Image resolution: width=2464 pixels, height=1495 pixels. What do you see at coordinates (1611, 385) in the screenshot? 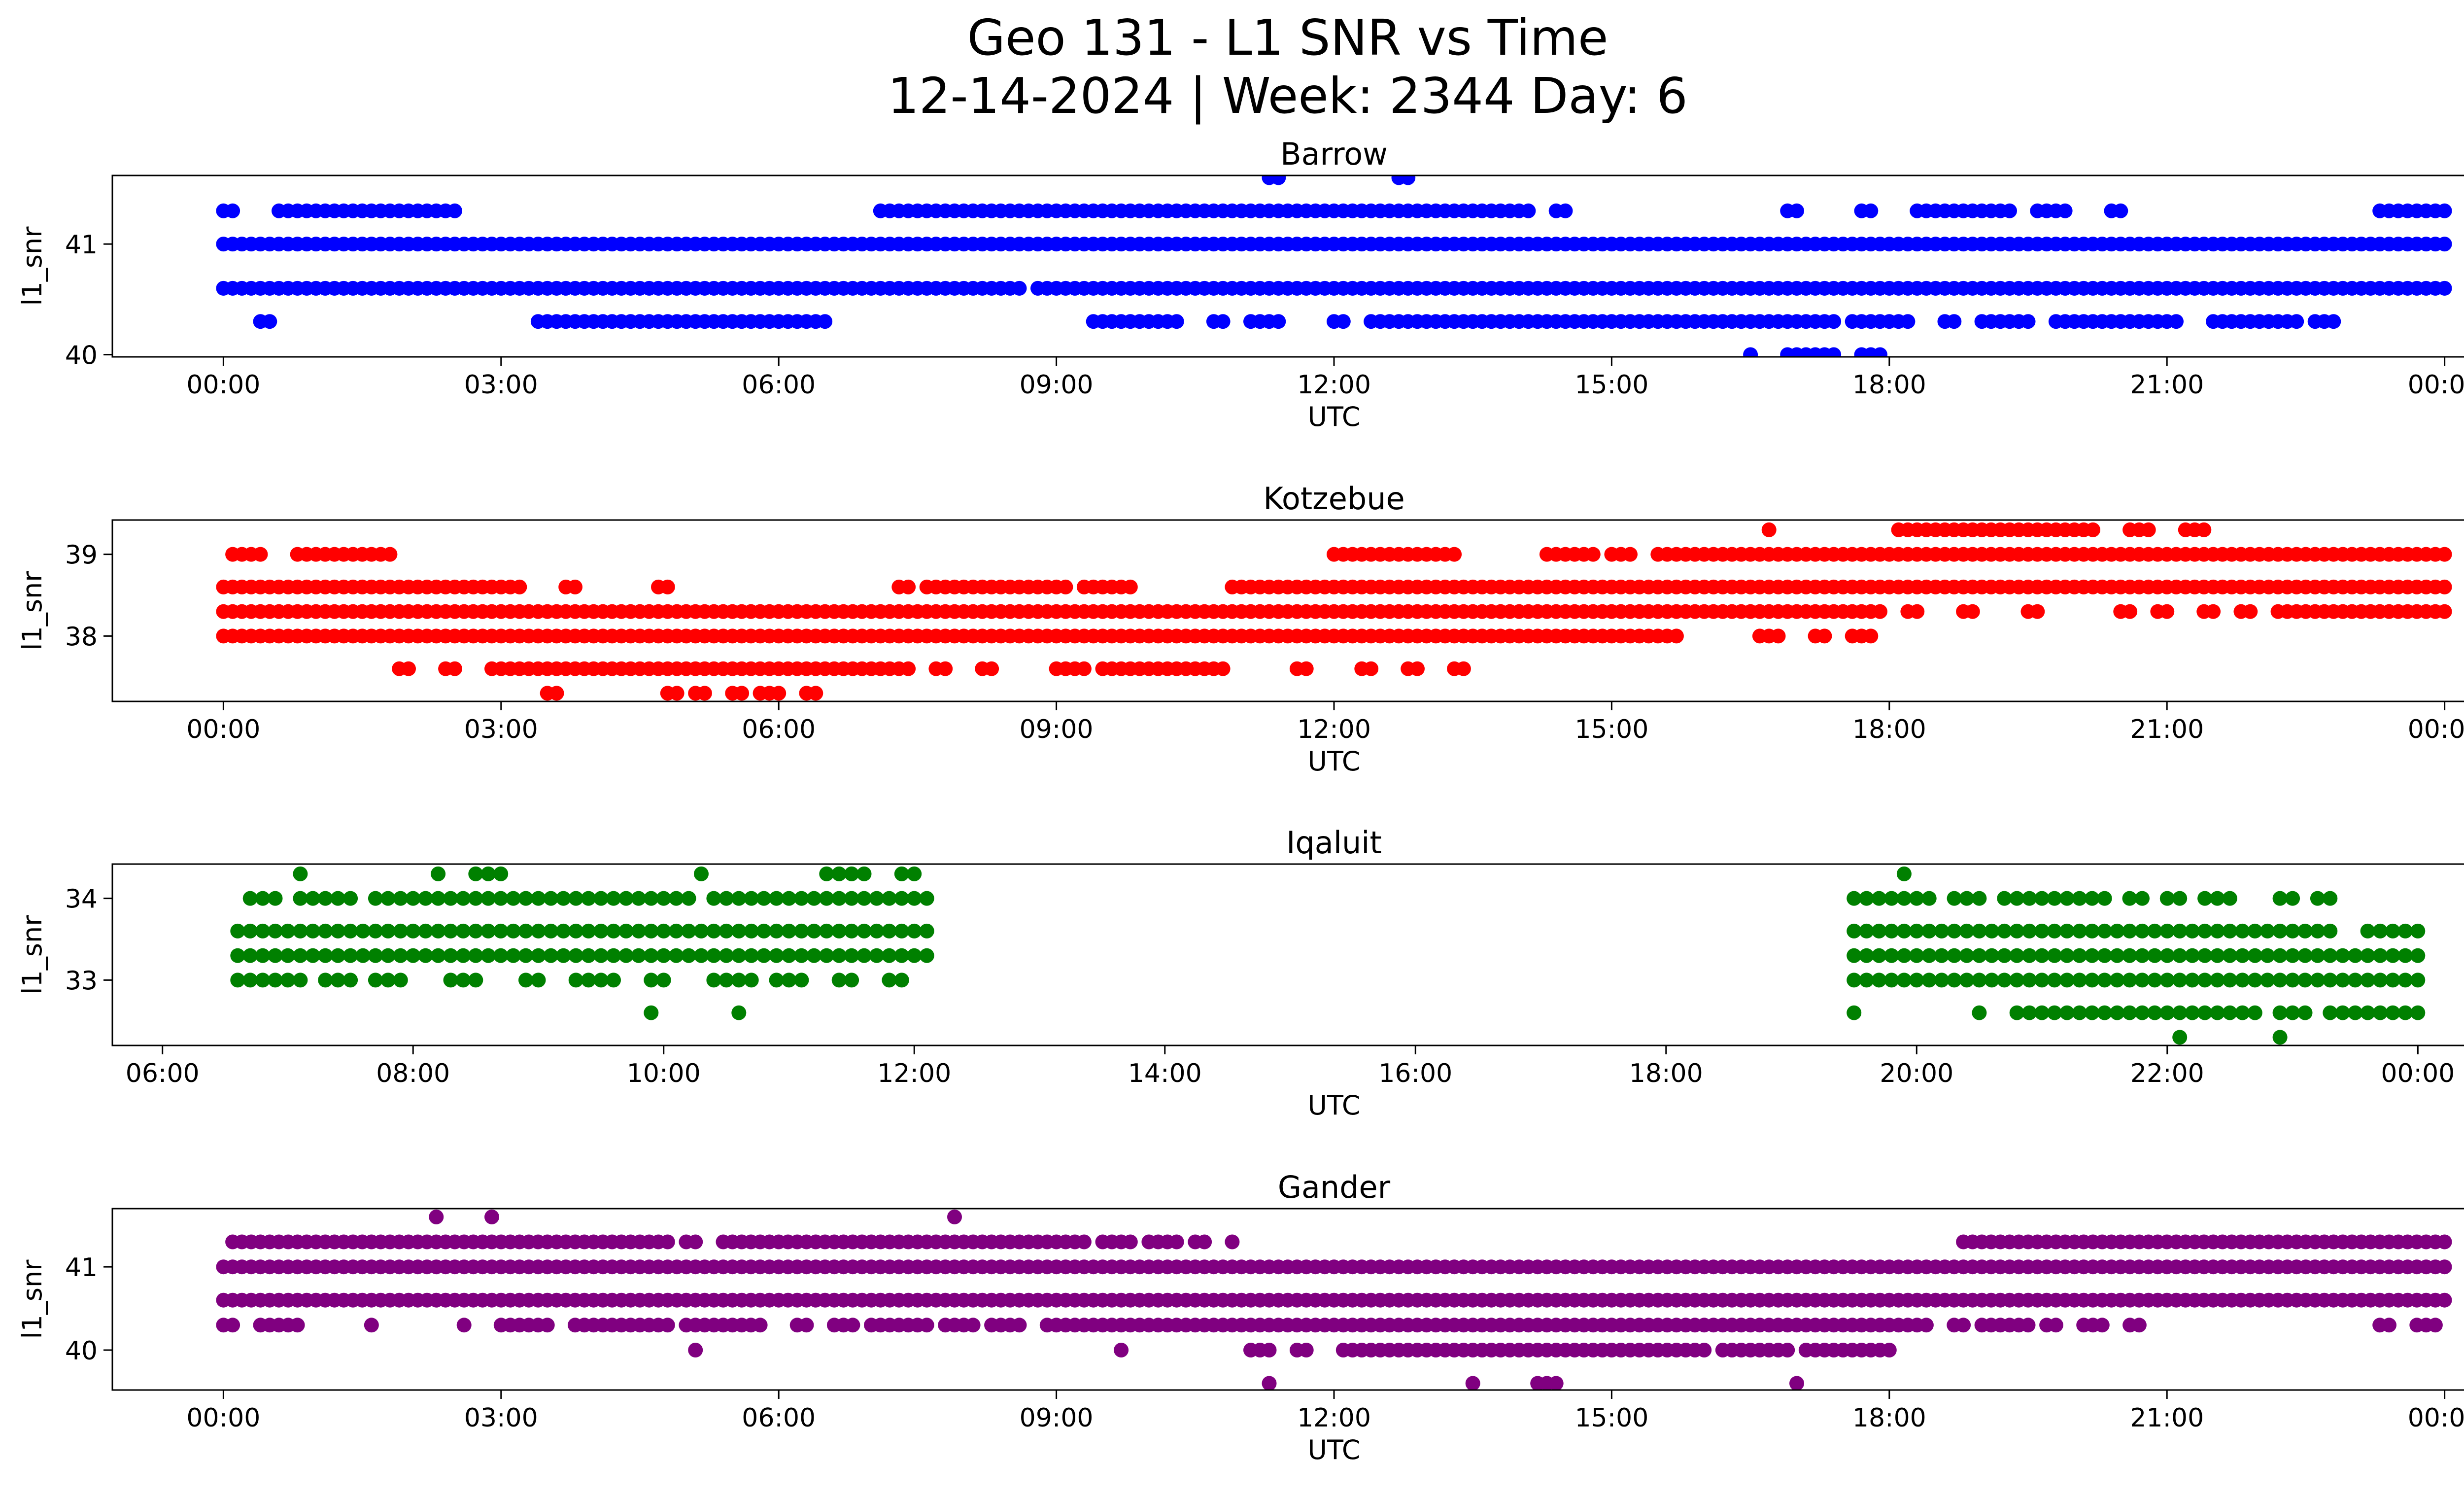
I see `x-tick-label: 15:00` at bounding box center [1611, 385].